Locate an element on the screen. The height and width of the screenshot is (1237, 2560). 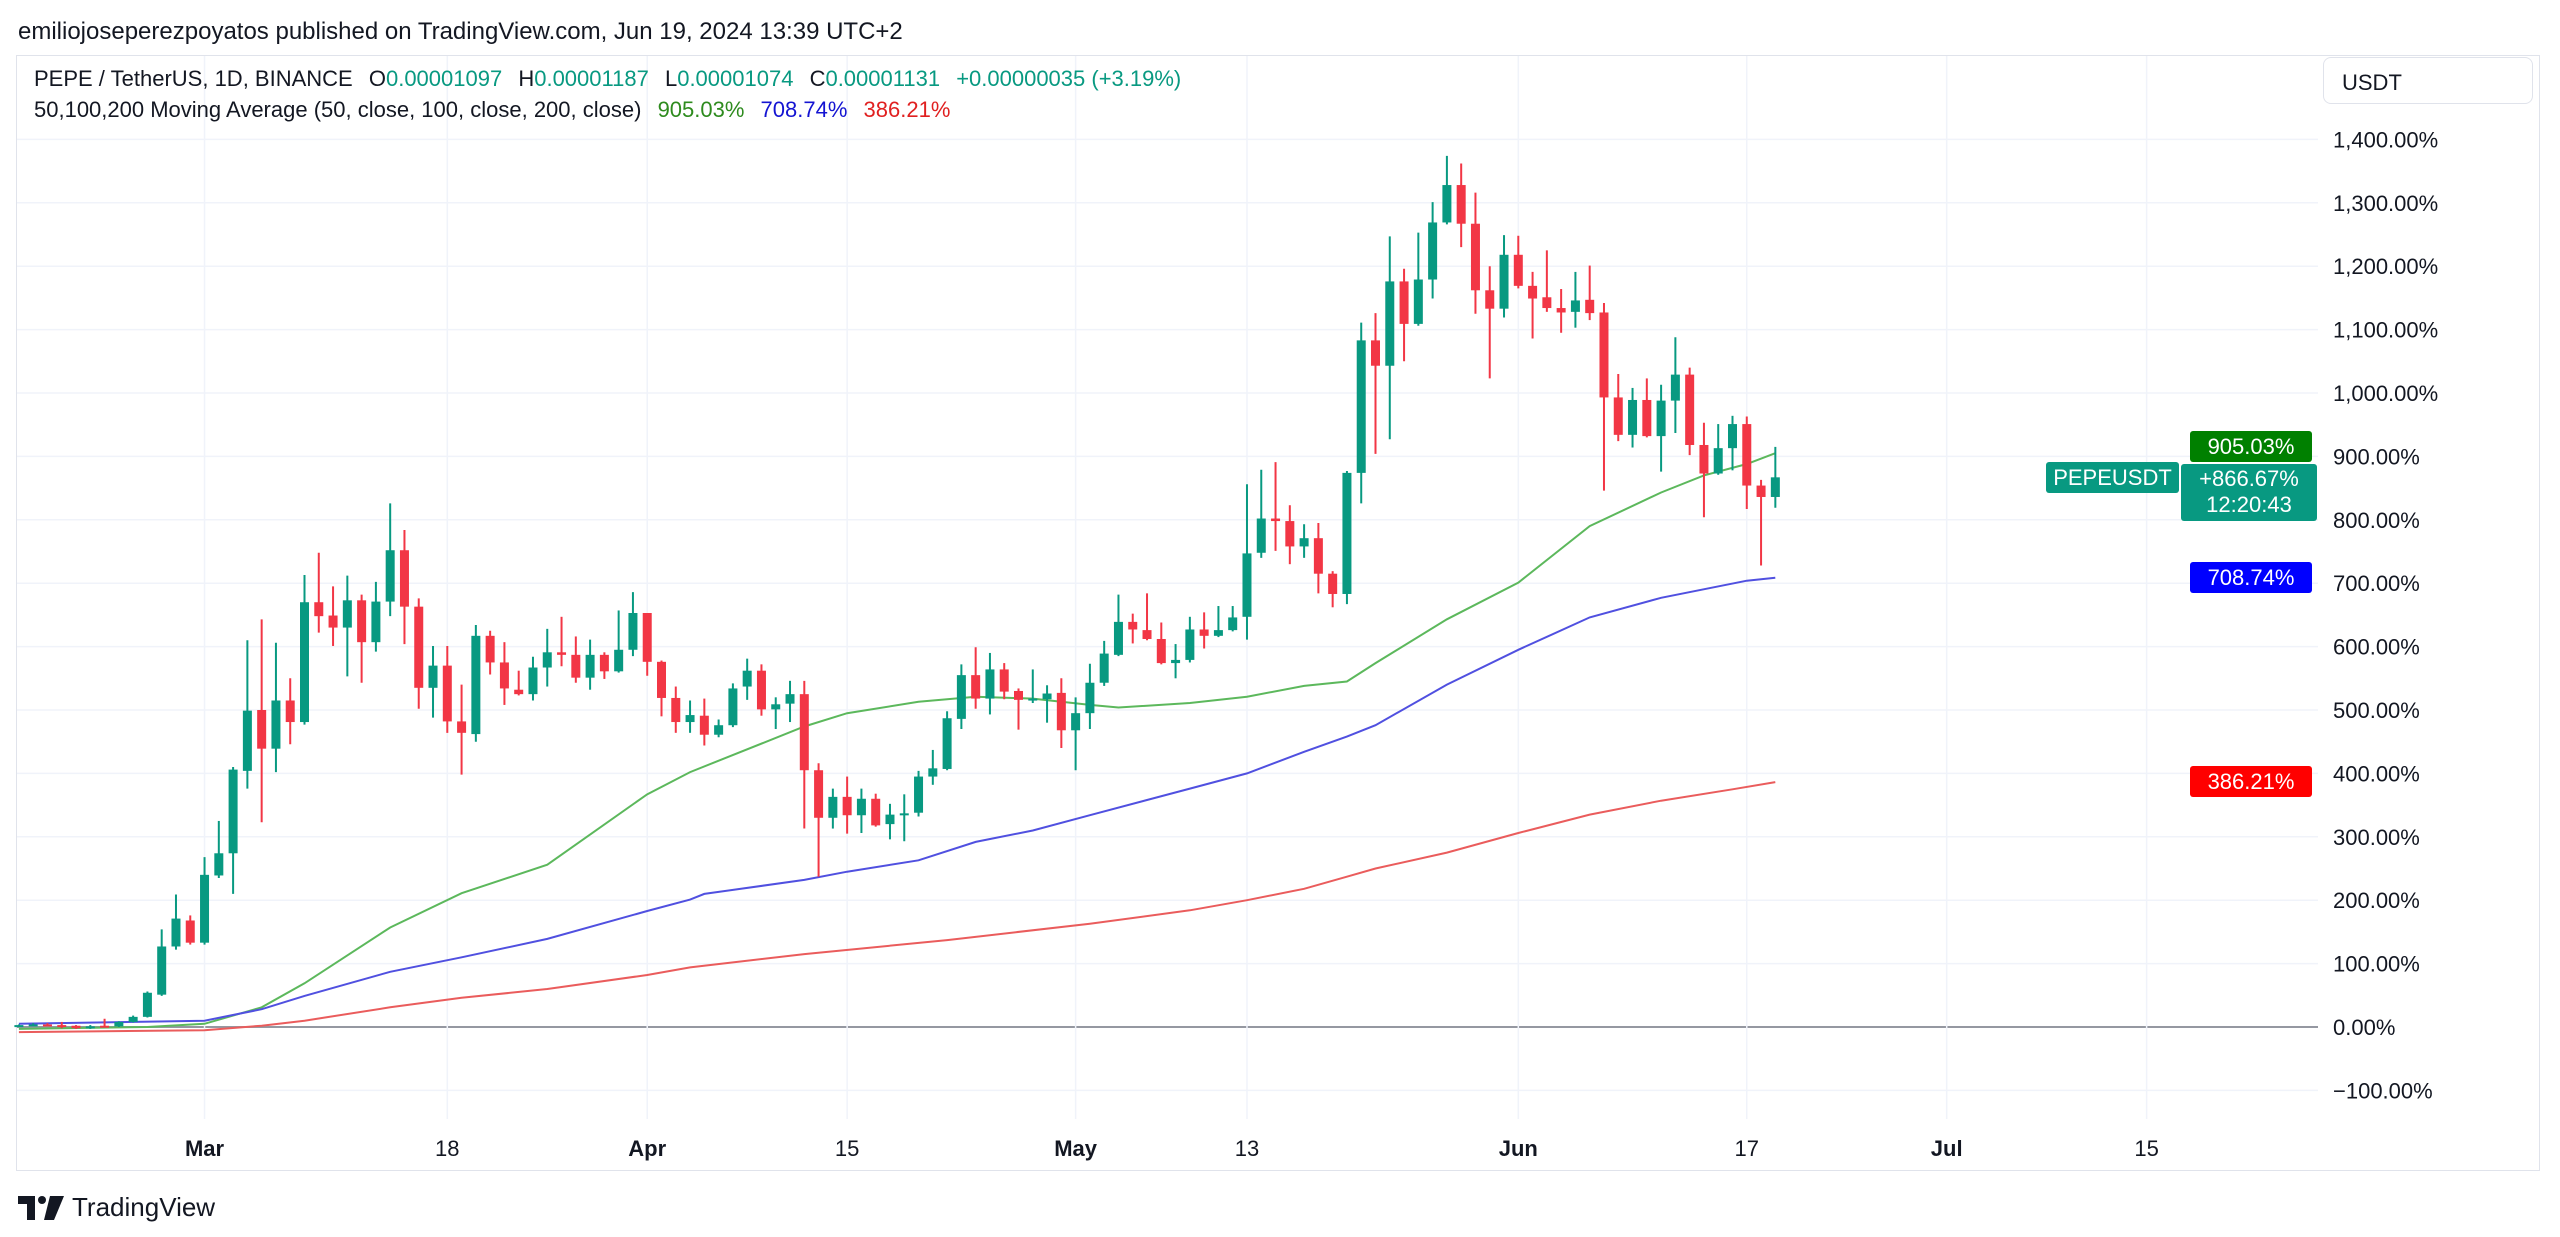
price-tick-label: 200.00% is located at coordinates (2376, 900).